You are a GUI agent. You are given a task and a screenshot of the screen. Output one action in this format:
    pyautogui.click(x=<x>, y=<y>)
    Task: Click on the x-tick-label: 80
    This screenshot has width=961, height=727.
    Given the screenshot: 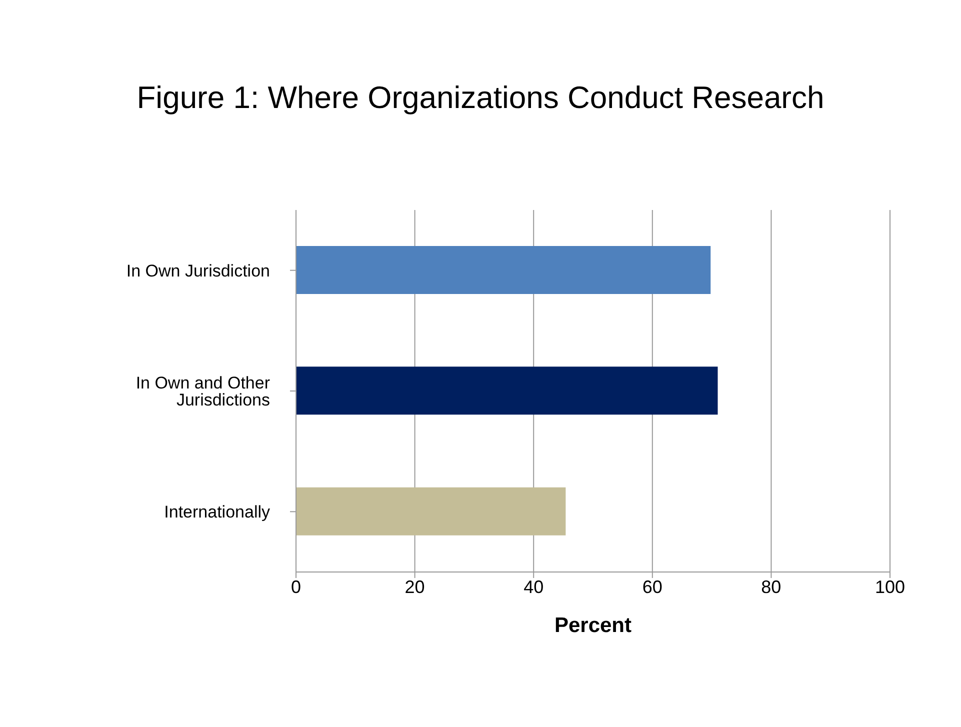 What is the action you would take?
    pyautogui.click(x=771, y=586)
    